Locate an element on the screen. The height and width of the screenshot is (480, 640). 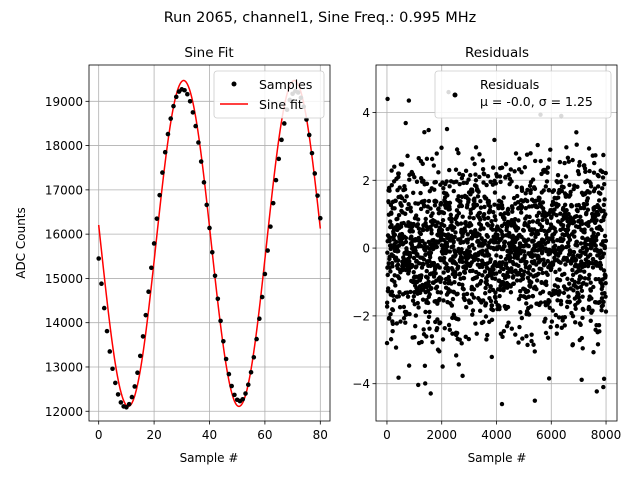
residuals-ytick-label: 4 is located at coordinates (366, 113).